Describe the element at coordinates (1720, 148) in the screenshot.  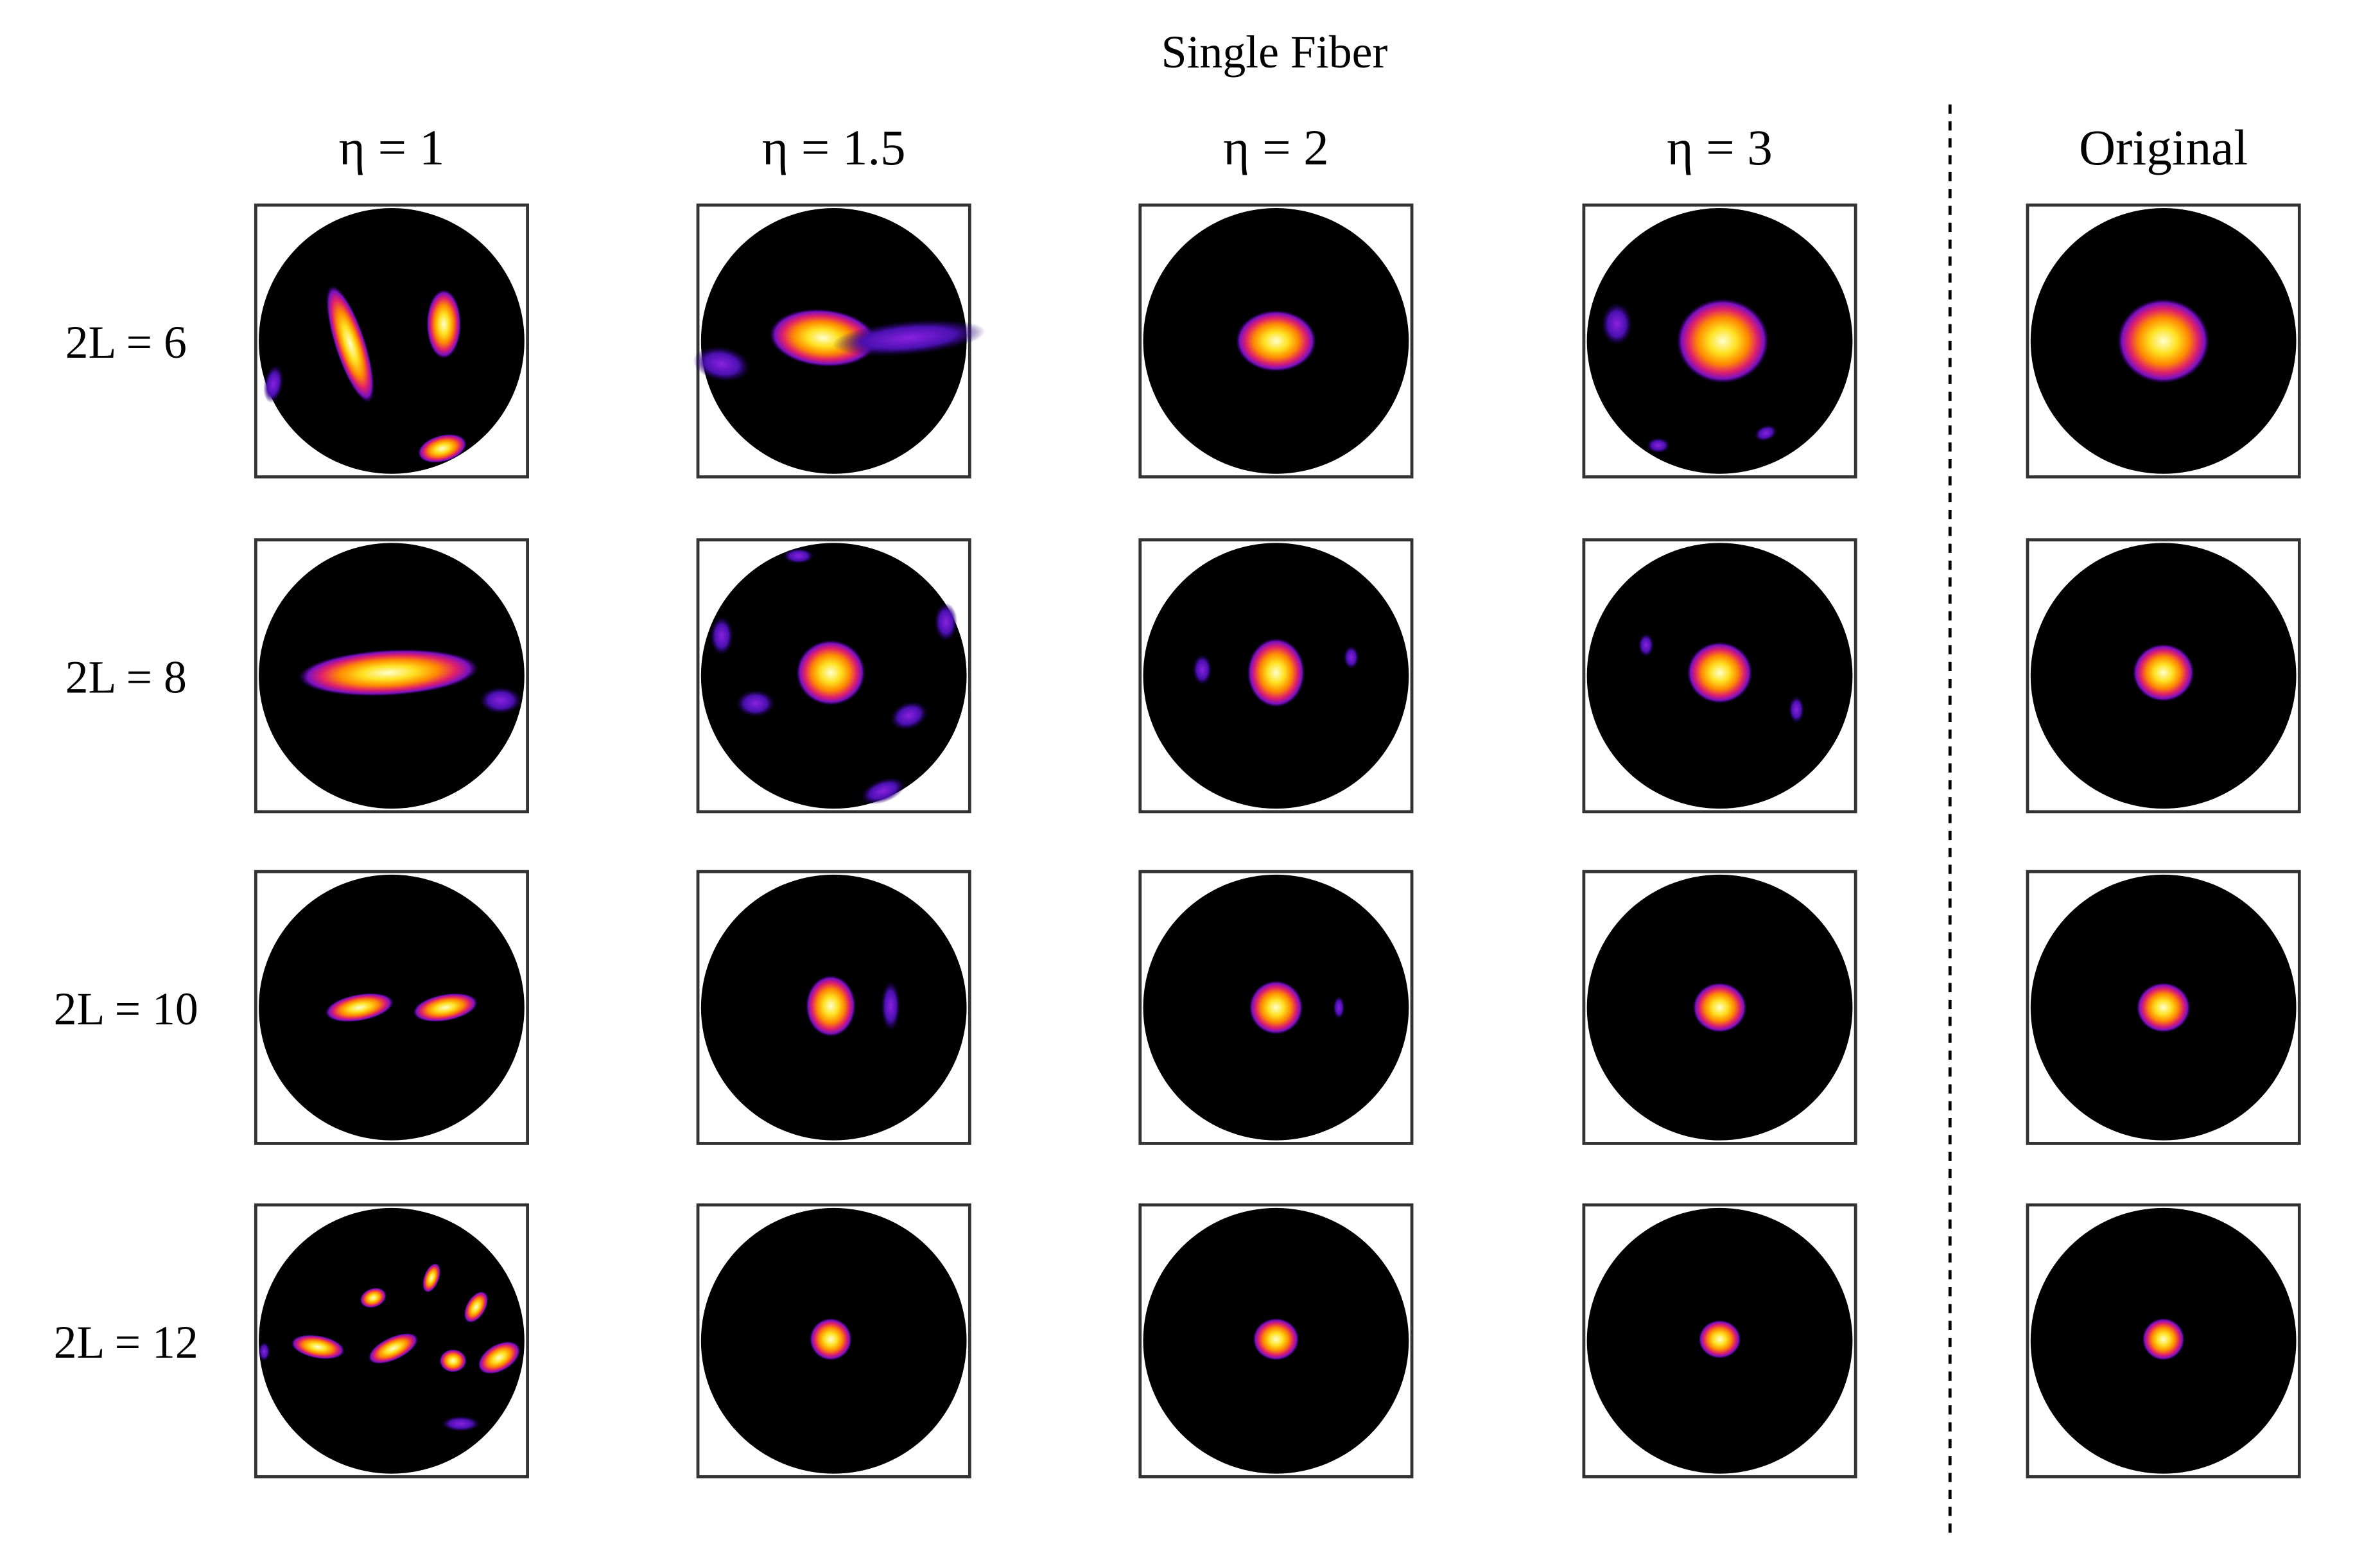
I see `column-header: η = 3` at that location.